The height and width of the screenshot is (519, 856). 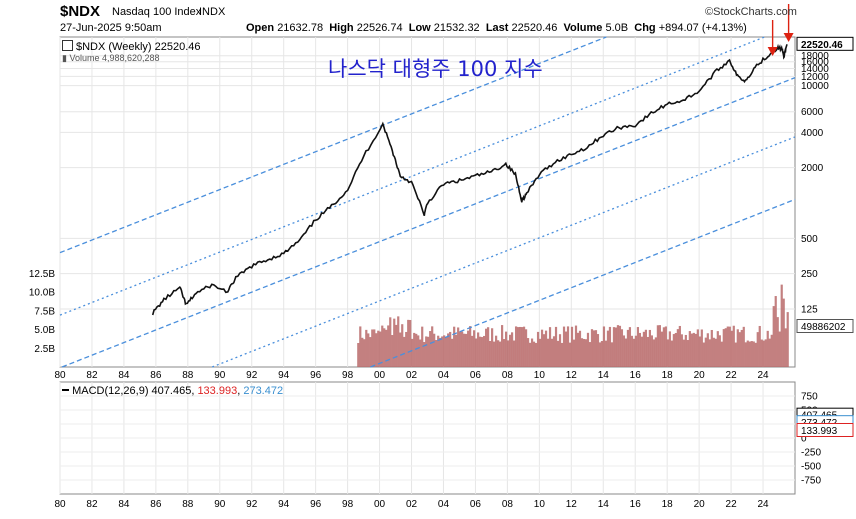 I want to click on x-tick-label: 84, so click(x=124, y=504).